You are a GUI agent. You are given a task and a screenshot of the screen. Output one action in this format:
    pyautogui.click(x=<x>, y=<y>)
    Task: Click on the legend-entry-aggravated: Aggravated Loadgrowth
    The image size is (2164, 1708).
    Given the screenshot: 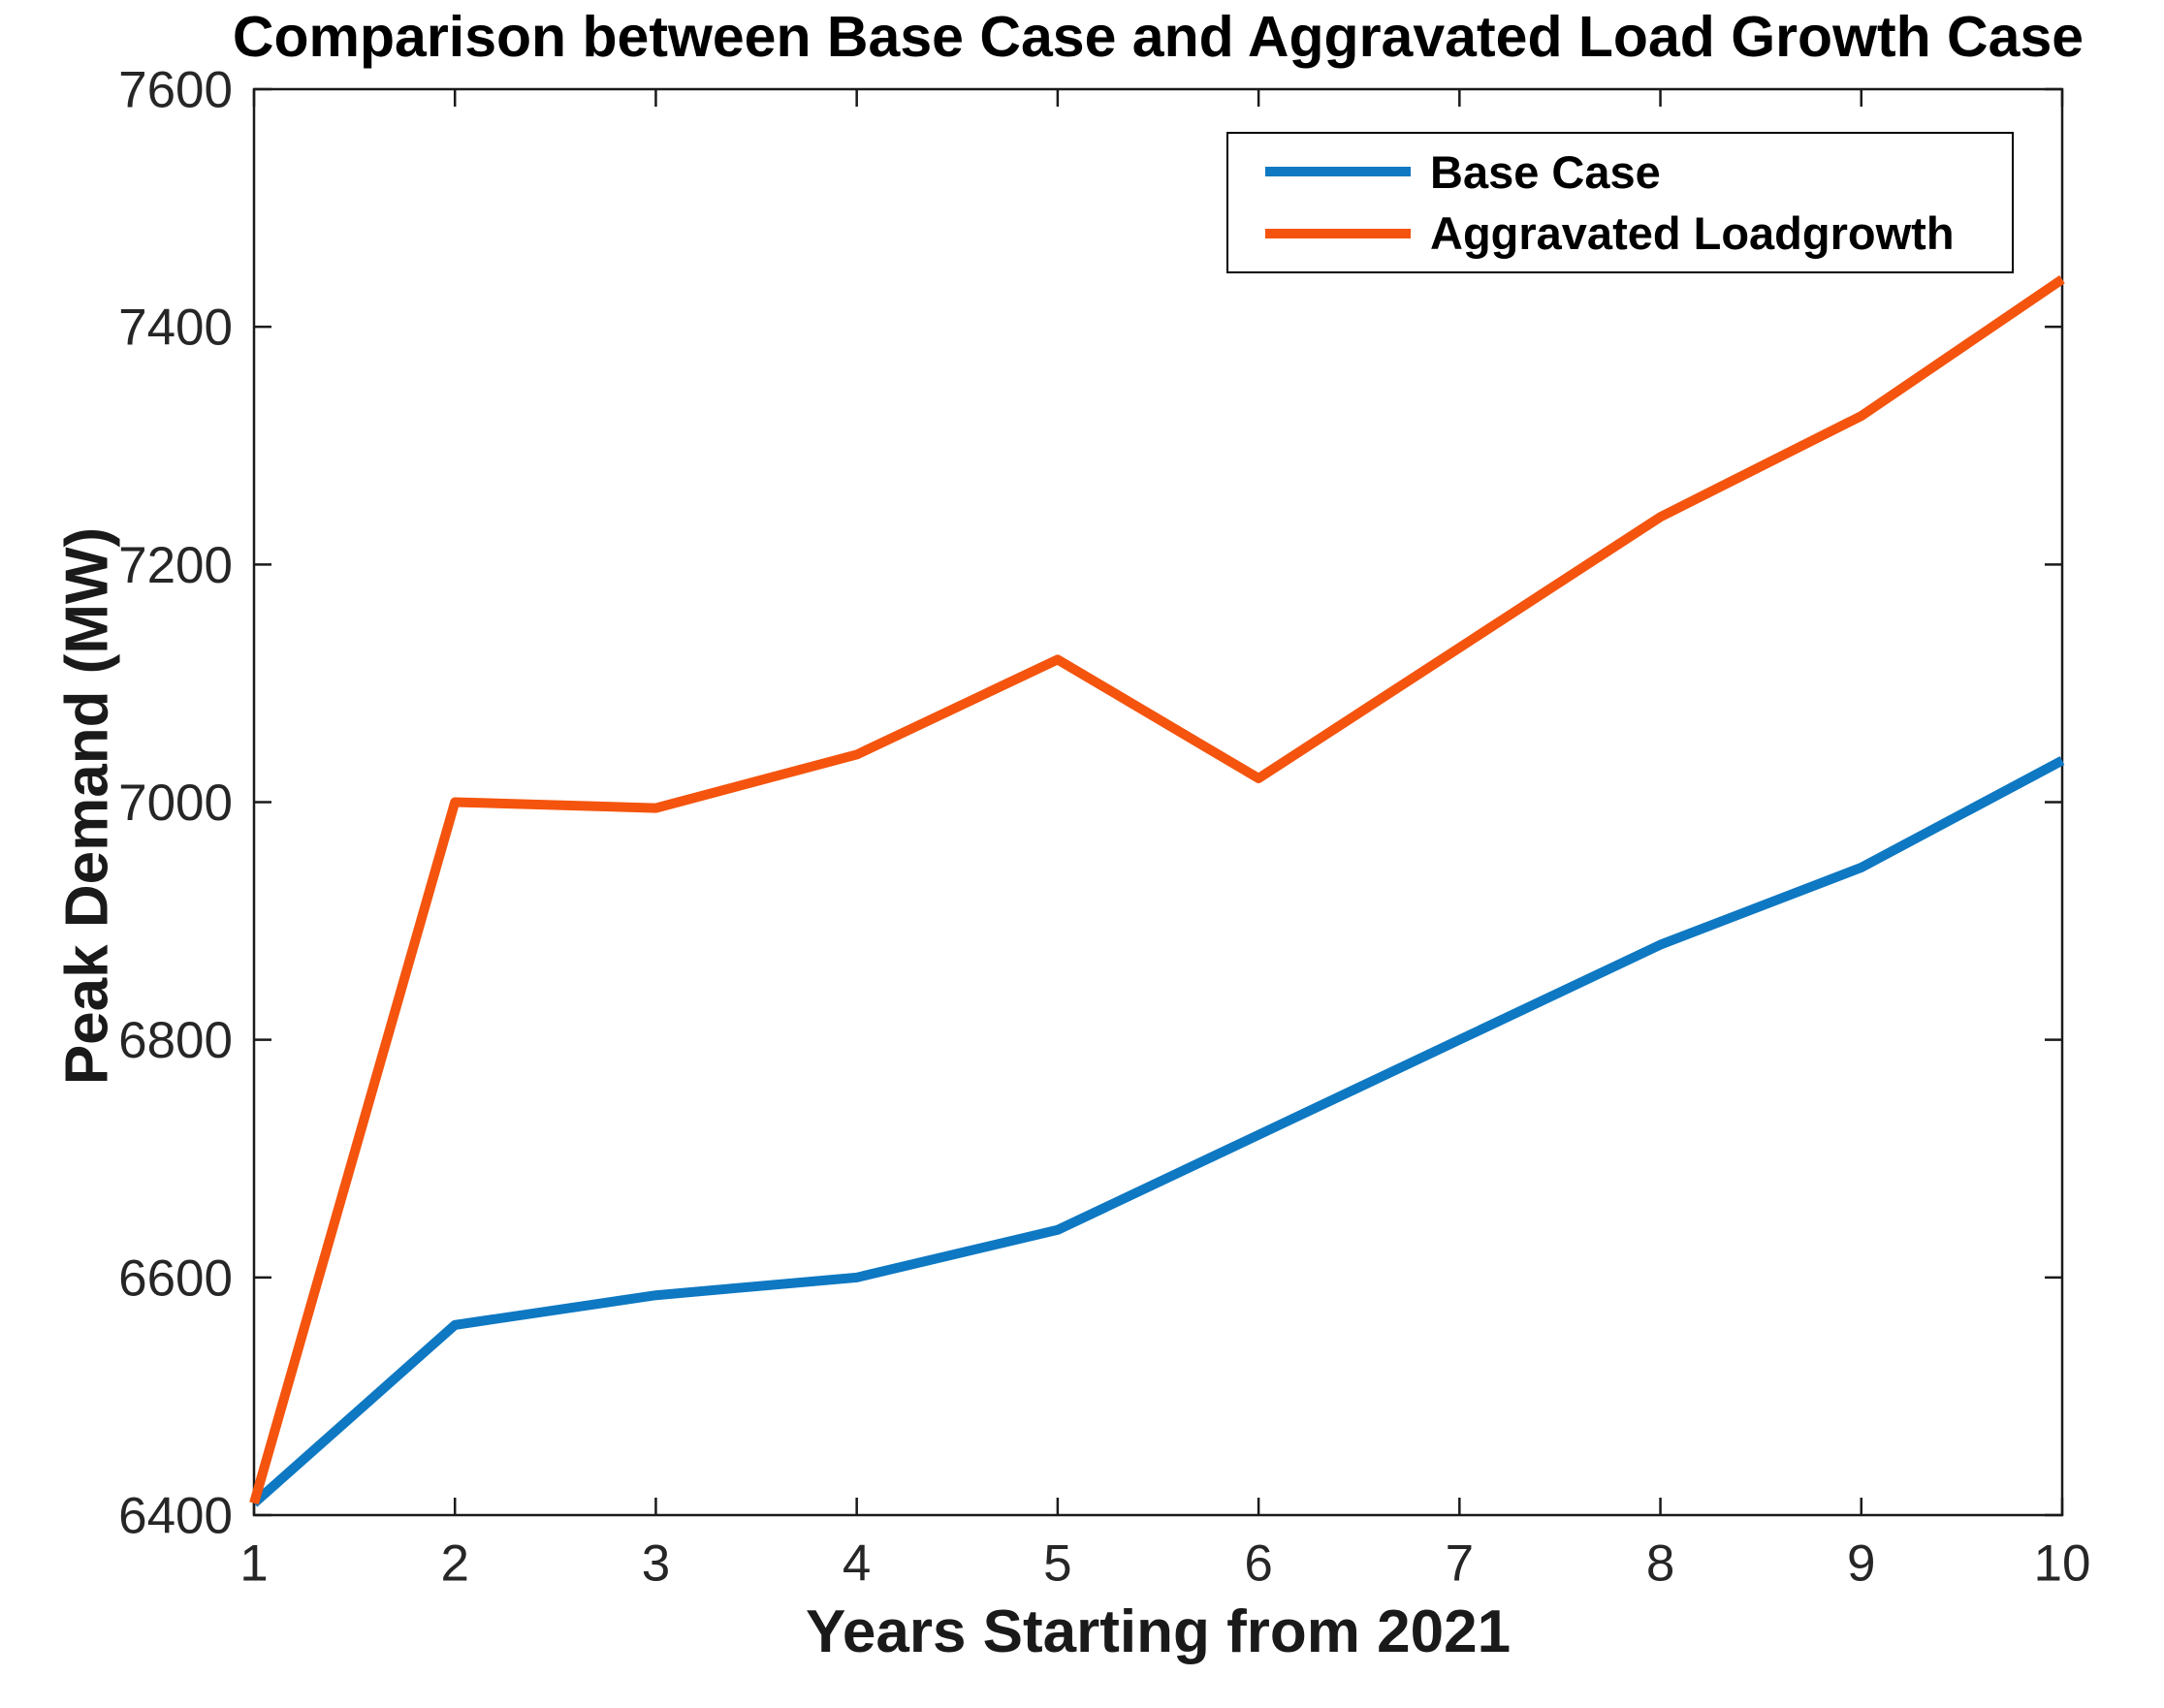 What is the action you would take?
    pyautogui.click(x=1620, y=234)
    